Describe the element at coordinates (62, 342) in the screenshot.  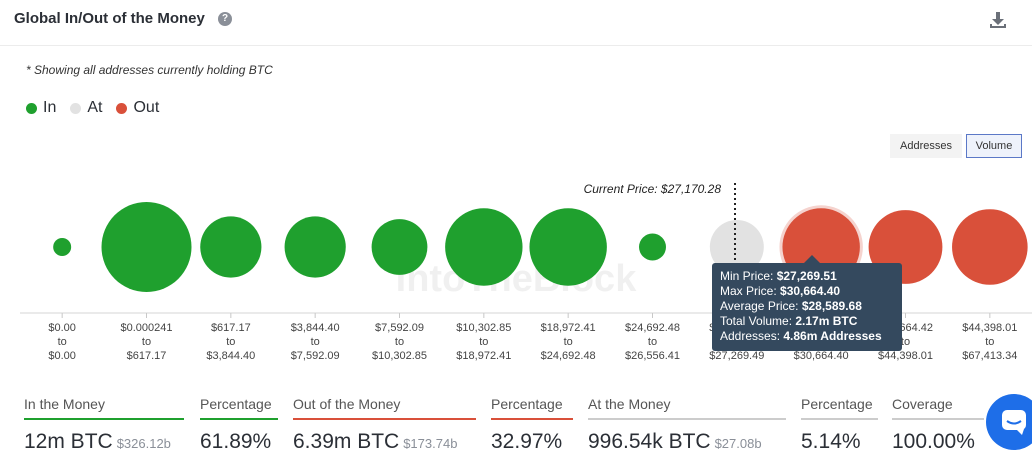
I see `bucket-label-0: $0.00 to $0.00` at that location.